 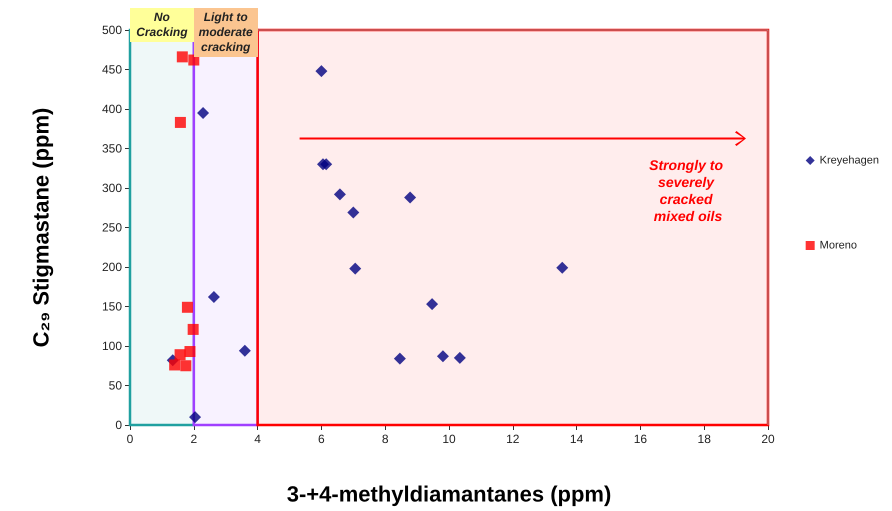 I want to click on y-tick-label: 500, so click(x=112, y=30).